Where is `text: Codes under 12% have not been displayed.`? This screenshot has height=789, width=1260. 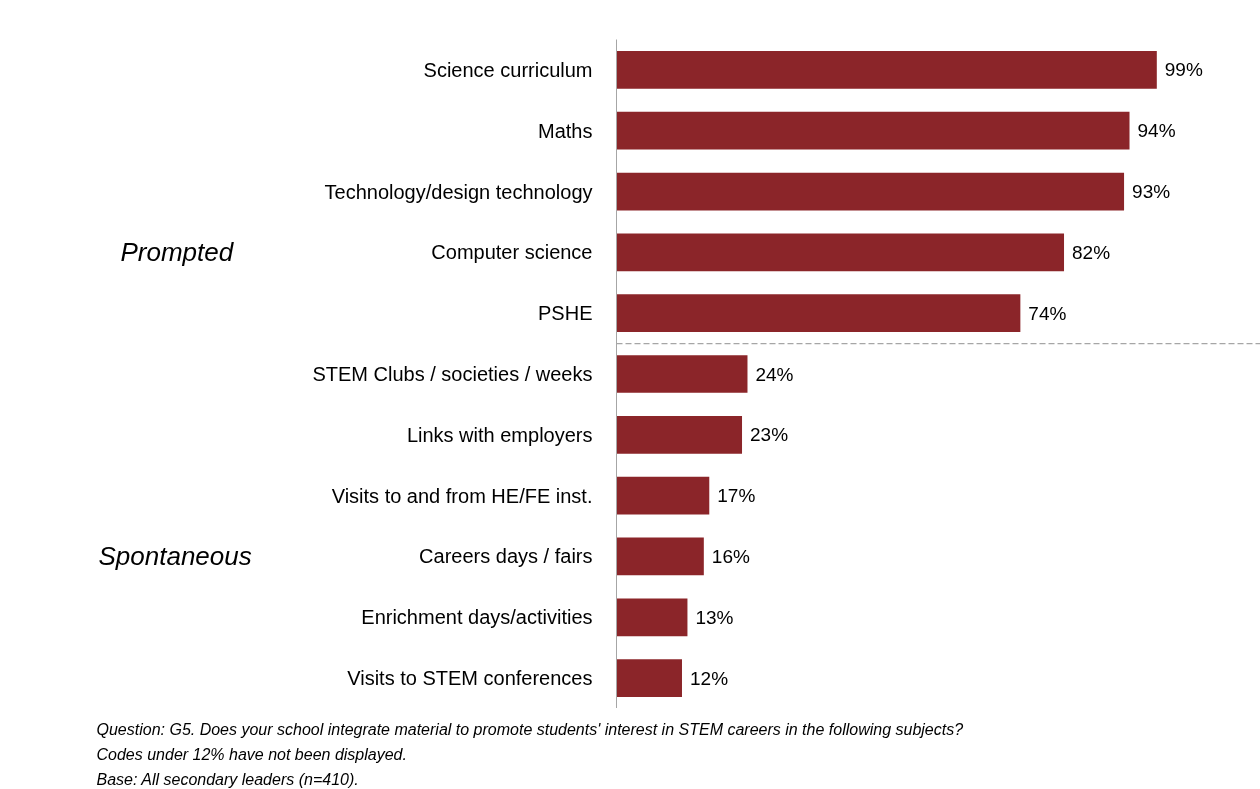 text: Codes under 12% have not been displayed. is located at coordinates (251, 754).